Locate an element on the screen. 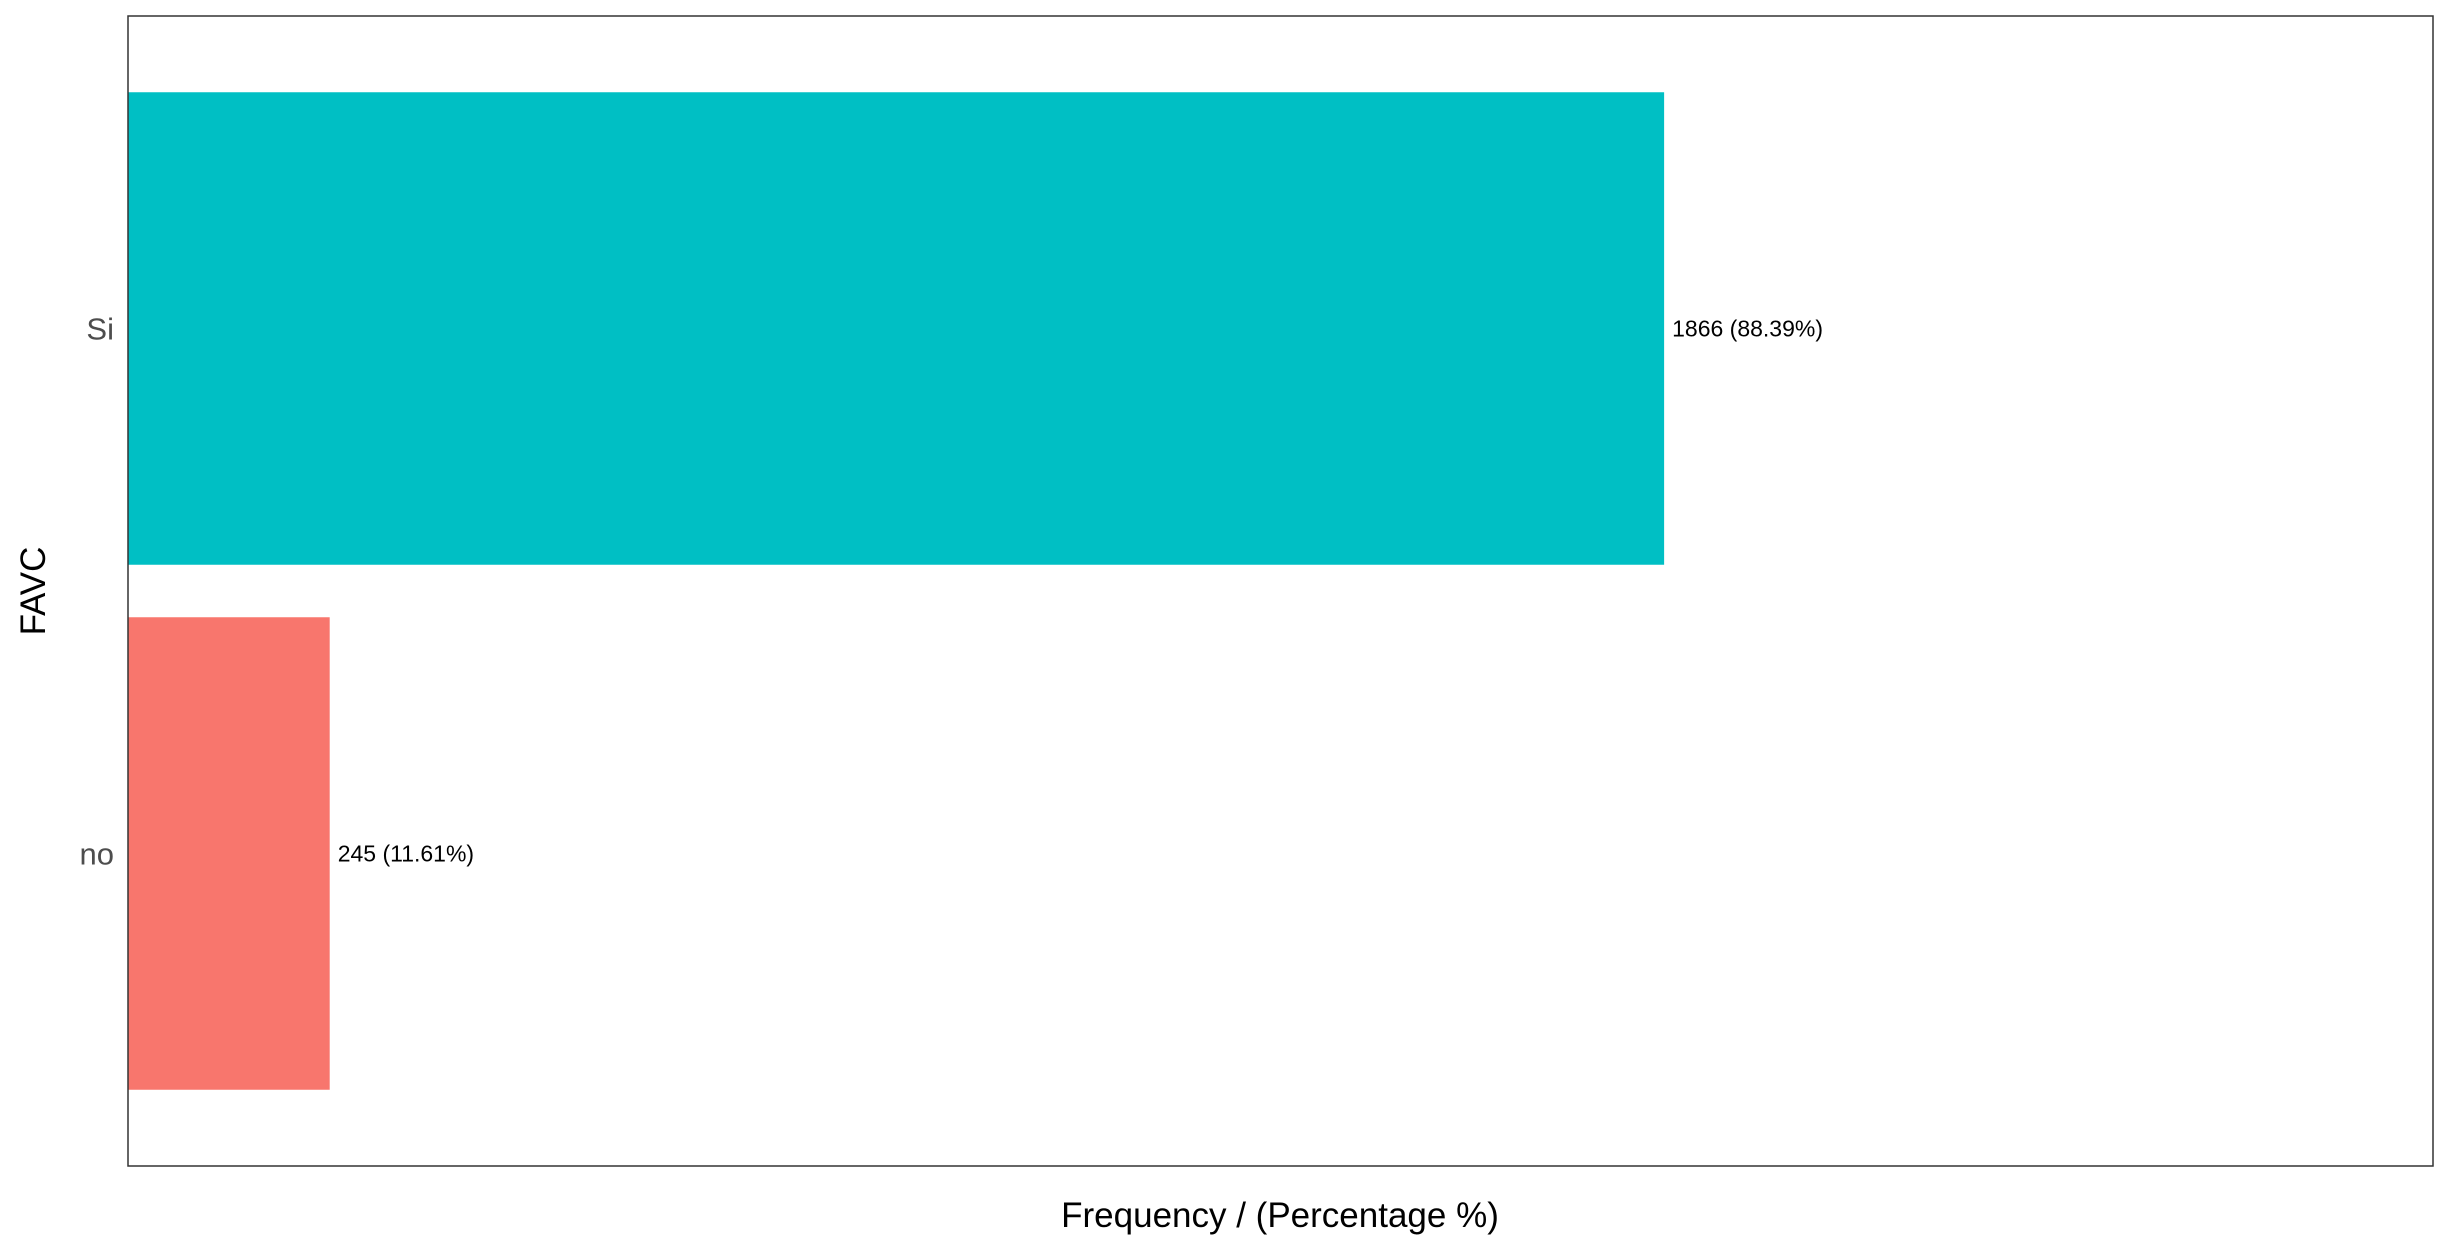 The height and width of the screenshot is (1250, 2450). bar-no is located at coordinates (229, 853).